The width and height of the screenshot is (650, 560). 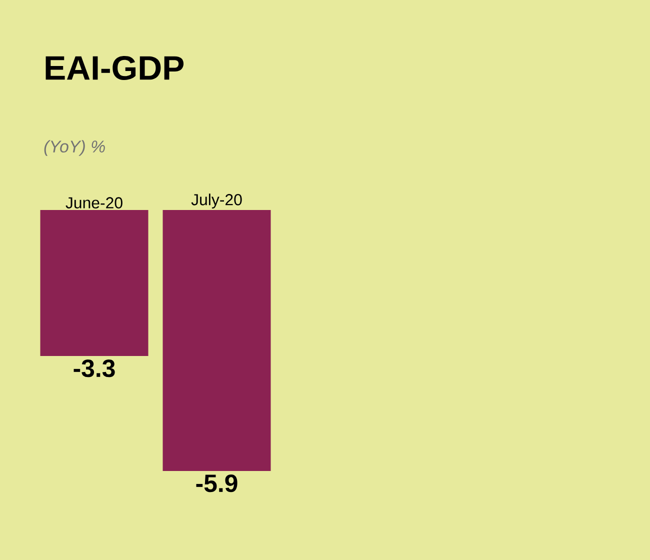 I want to click on x-tick-label: July-20, so click(x=216, y=201).